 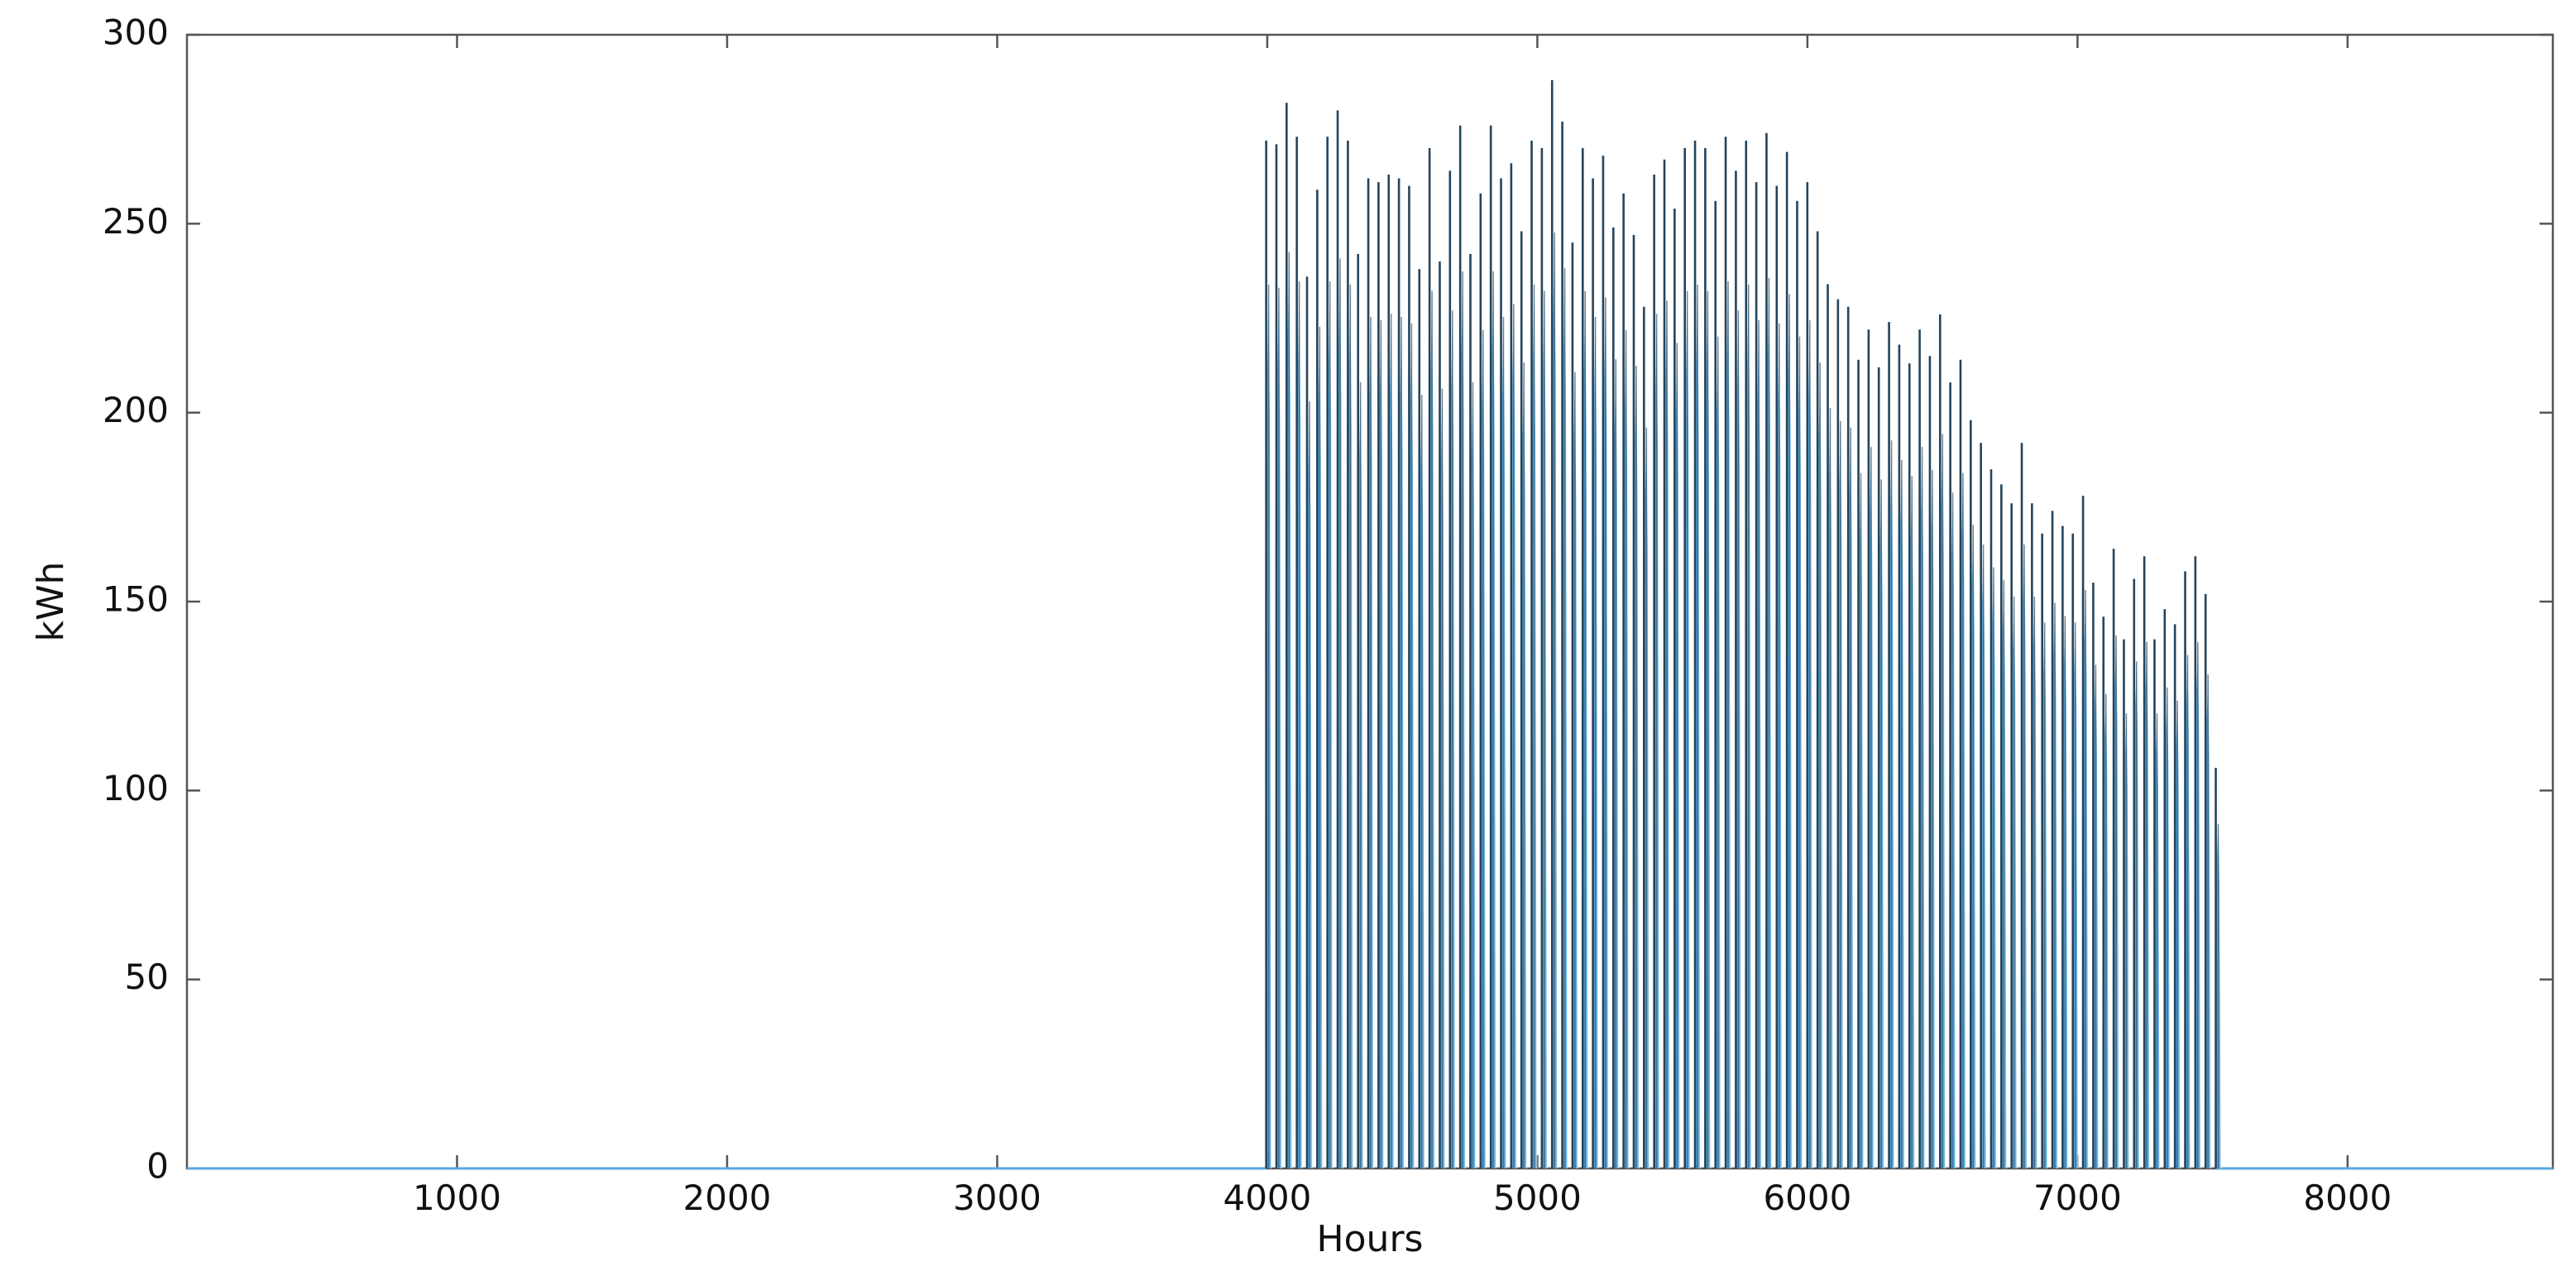 What do you see at coordinates (2347, 1198) in the screenshot?
I see `x-tick-label: 8000` at bounding box center [2347, 1198].